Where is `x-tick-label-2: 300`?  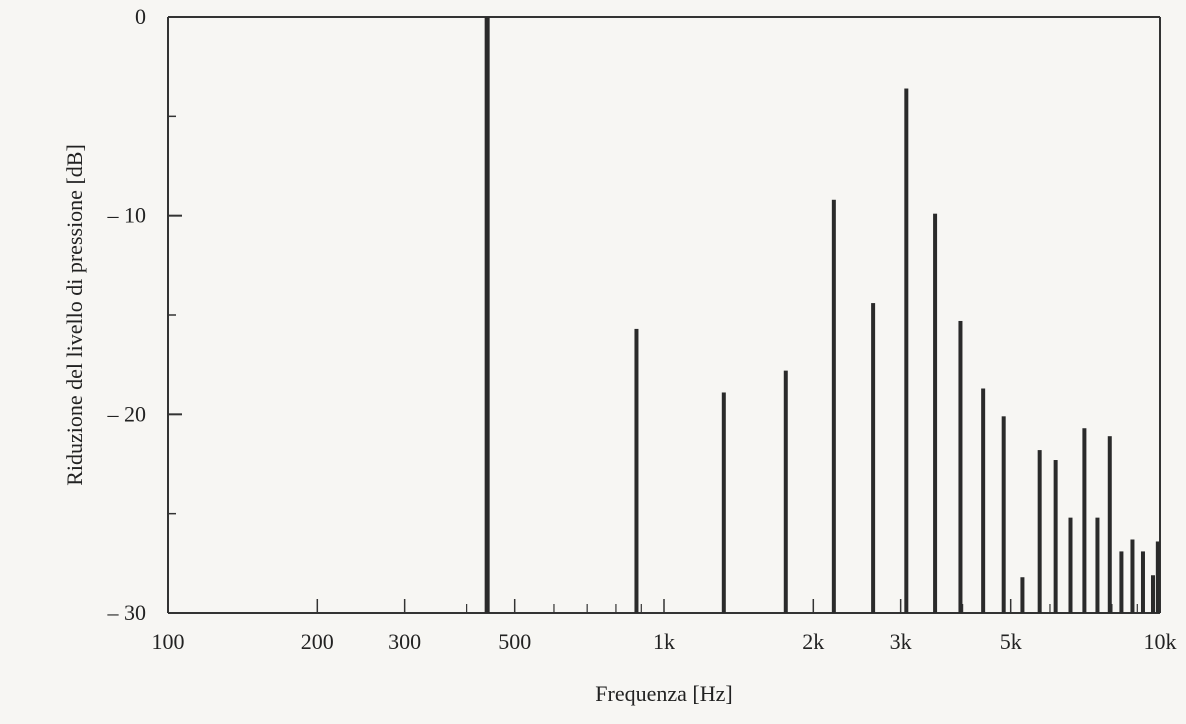 x-tick-label-2: 300 is located at coordinates (404, 641).